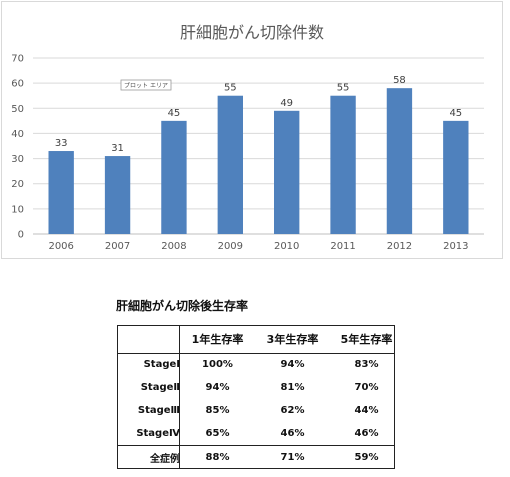 This screenshot has height=477, width=510. I want to click on table-header-cell: 3年生存率, so click(292, 339).